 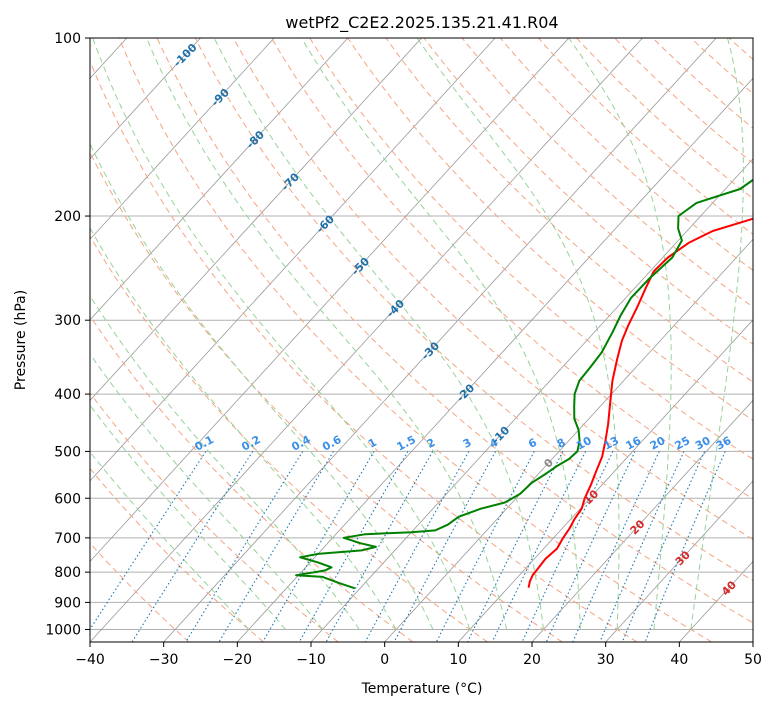 I want to click on x-tick-label: −20, so click(x=238, y=660).